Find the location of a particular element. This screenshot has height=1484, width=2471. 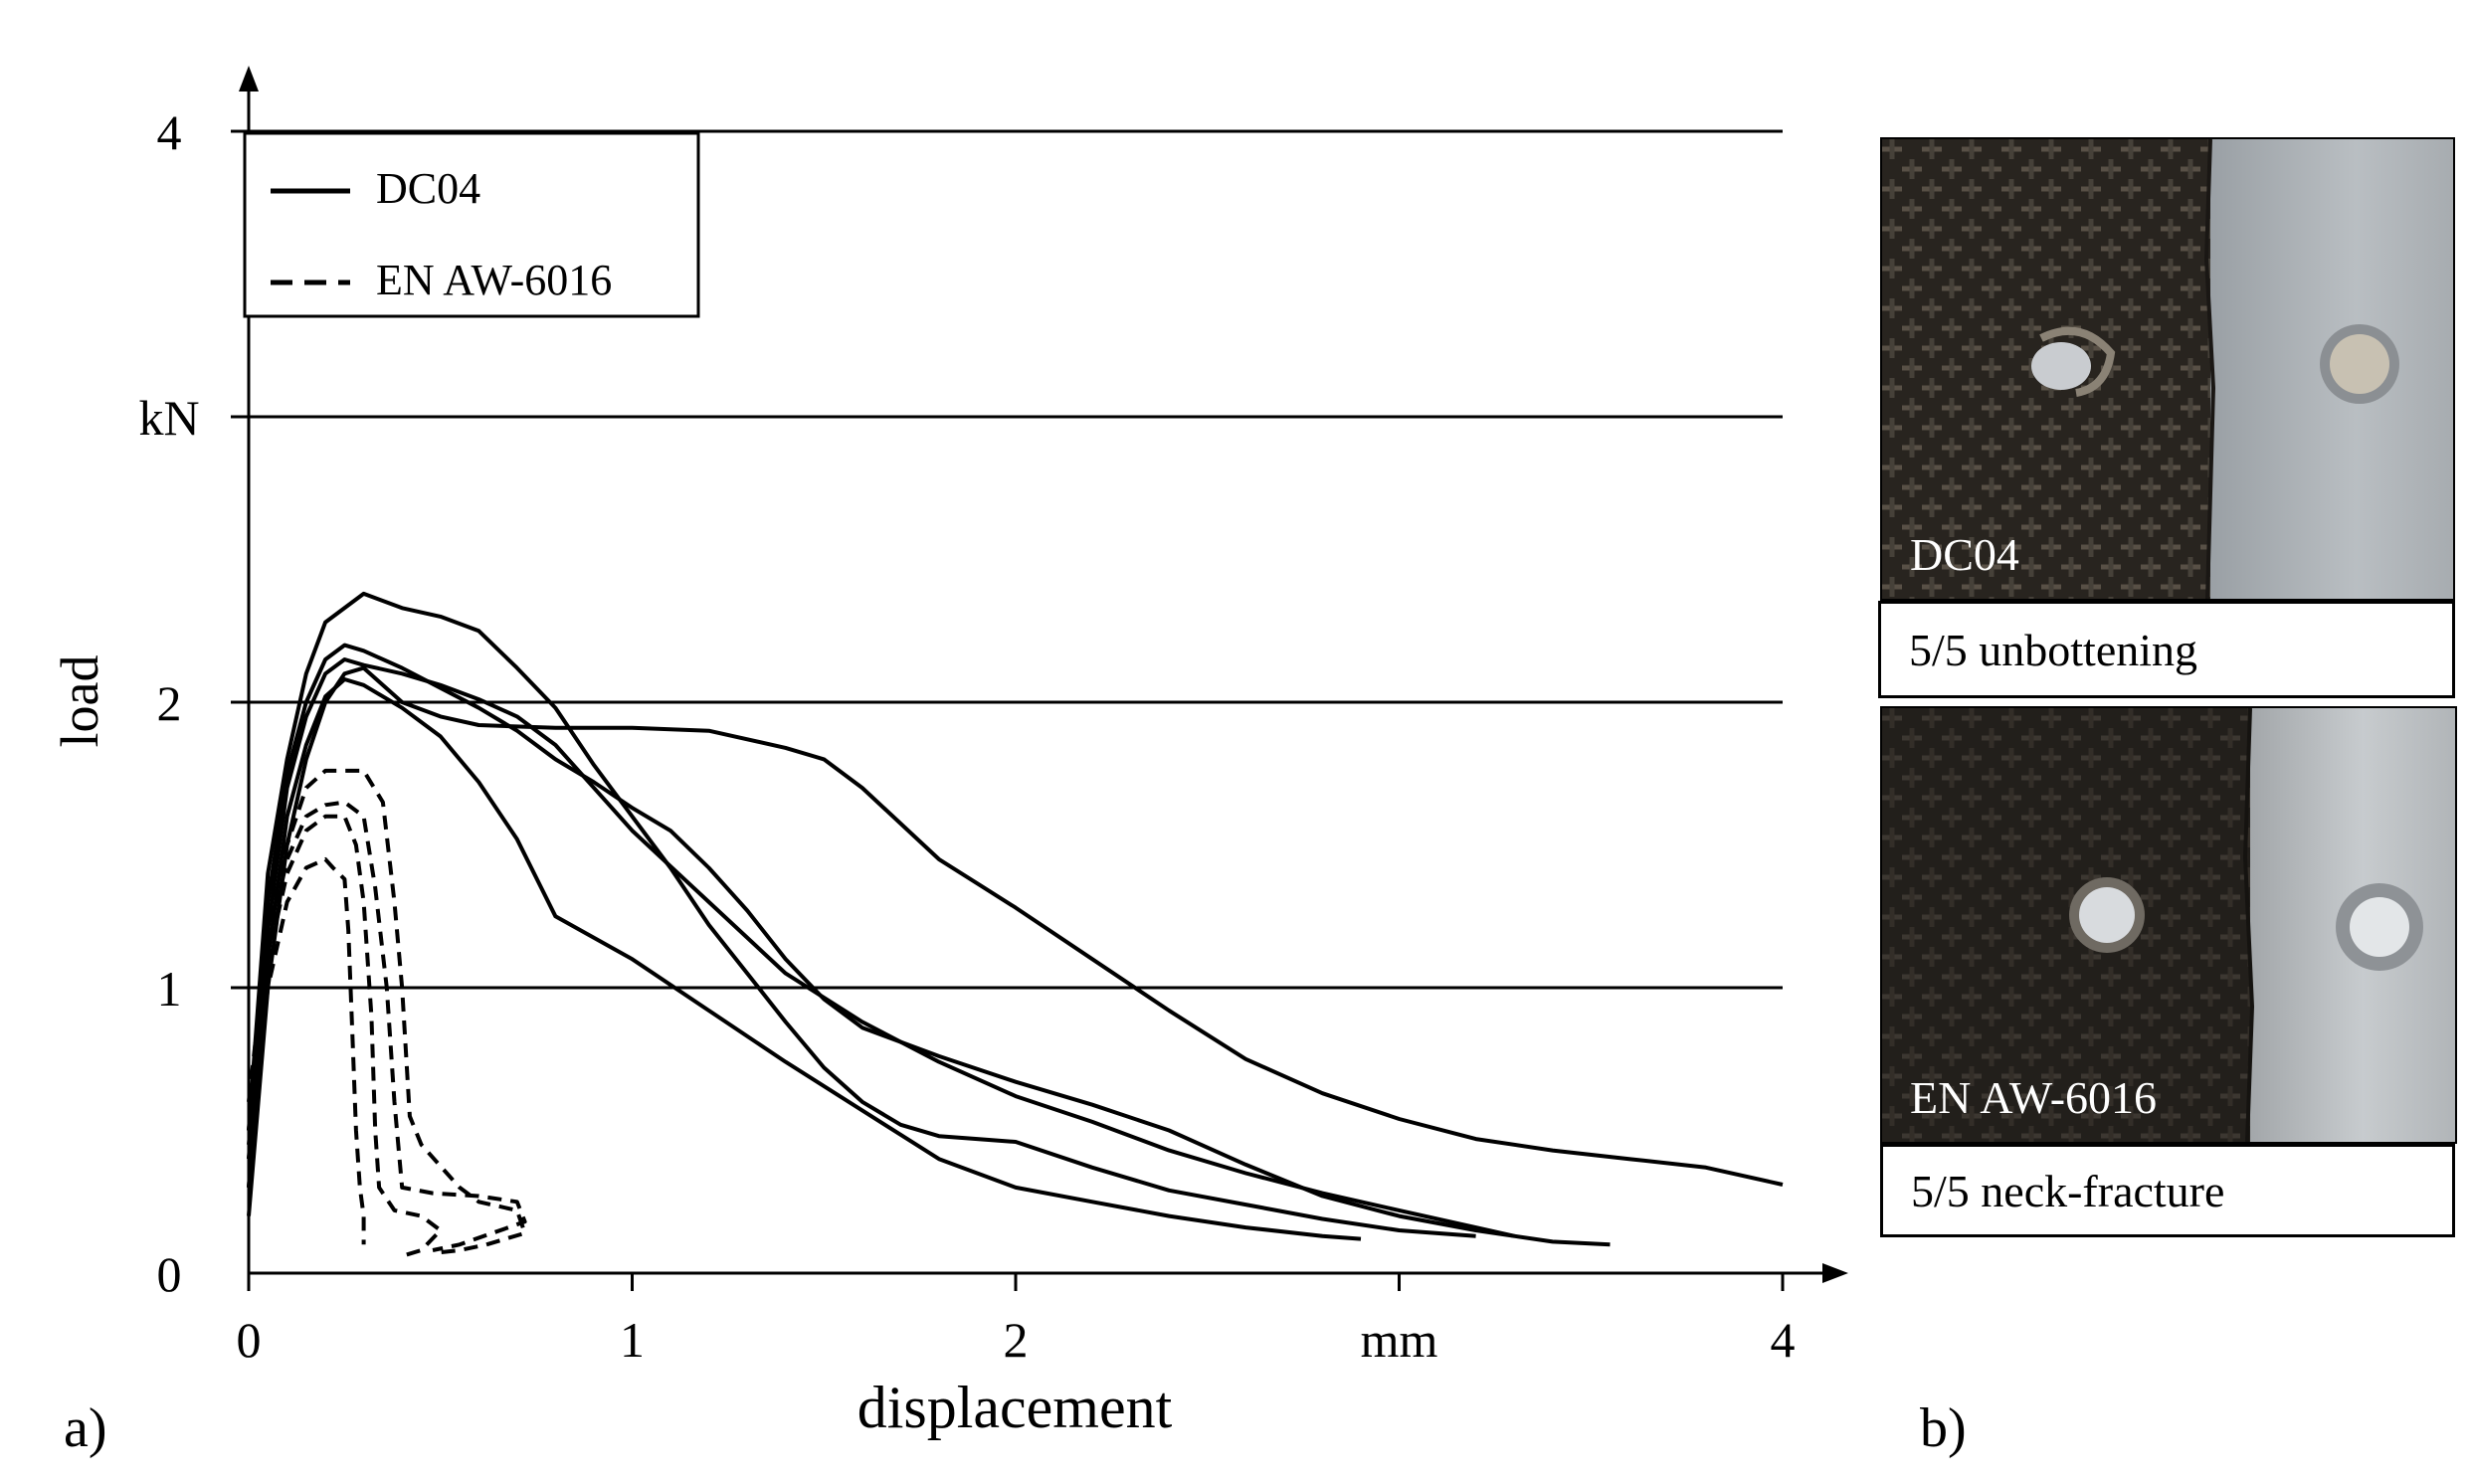

legend-box is located at coordinates (471, 225).